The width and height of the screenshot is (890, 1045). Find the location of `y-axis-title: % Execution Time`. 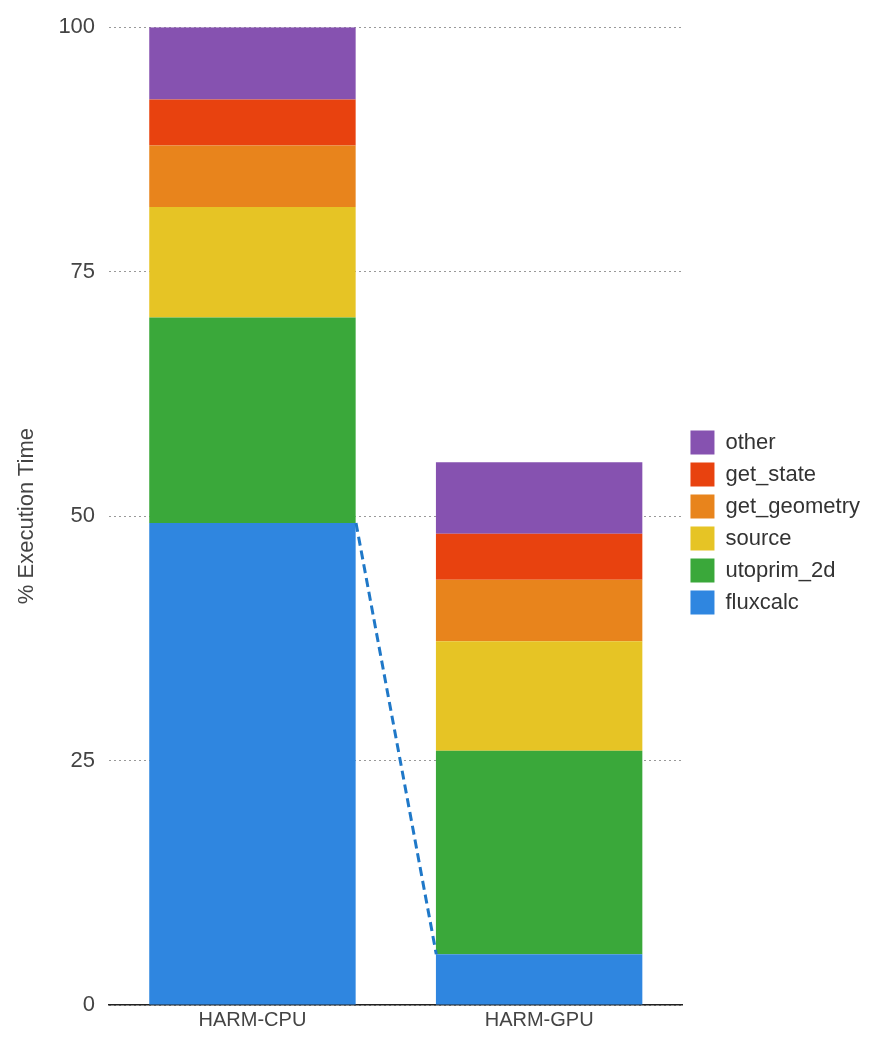

y-axis-title: % Execution Time is located at coordinates (26, 516).